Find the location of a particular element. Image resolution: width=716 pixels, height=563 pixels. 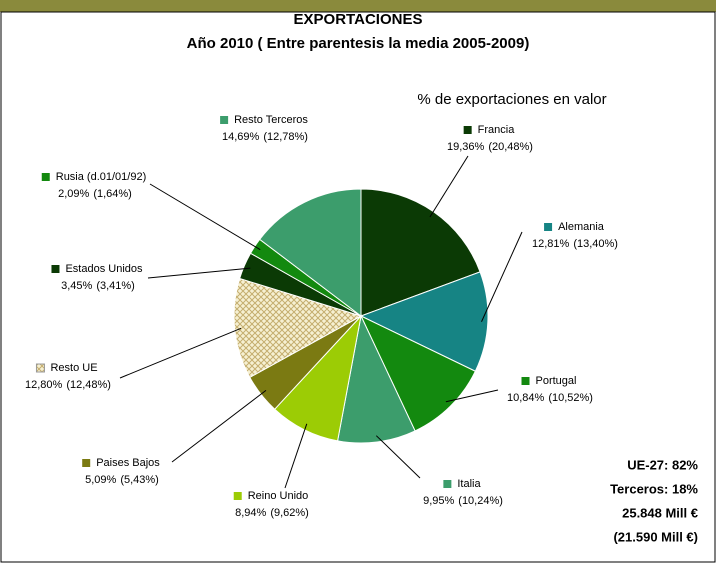

chart-title: EXPORTACIONES is located at coordinates (358, 19).